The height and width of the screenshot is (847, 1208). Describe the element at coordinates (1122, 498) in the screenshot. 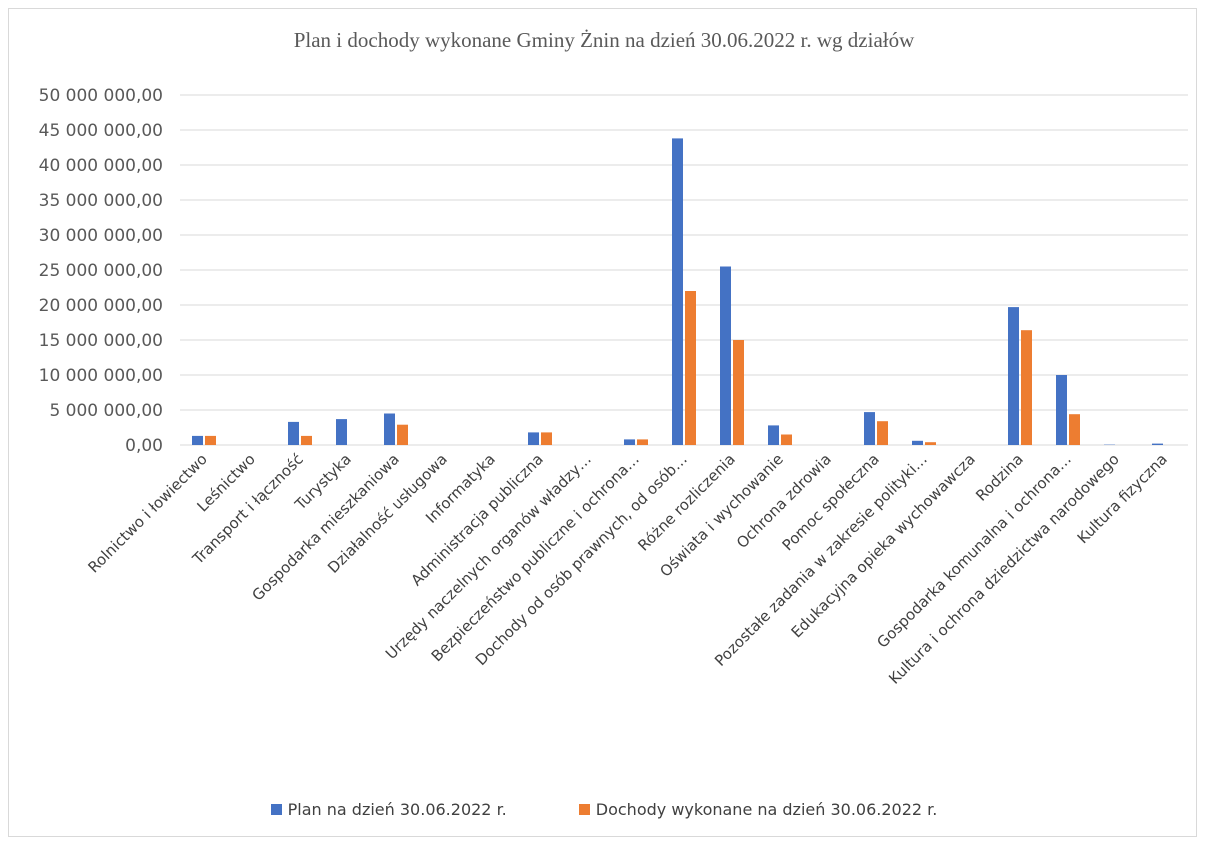

I see `x-tick-label: Kultura fizyczna` at that location.